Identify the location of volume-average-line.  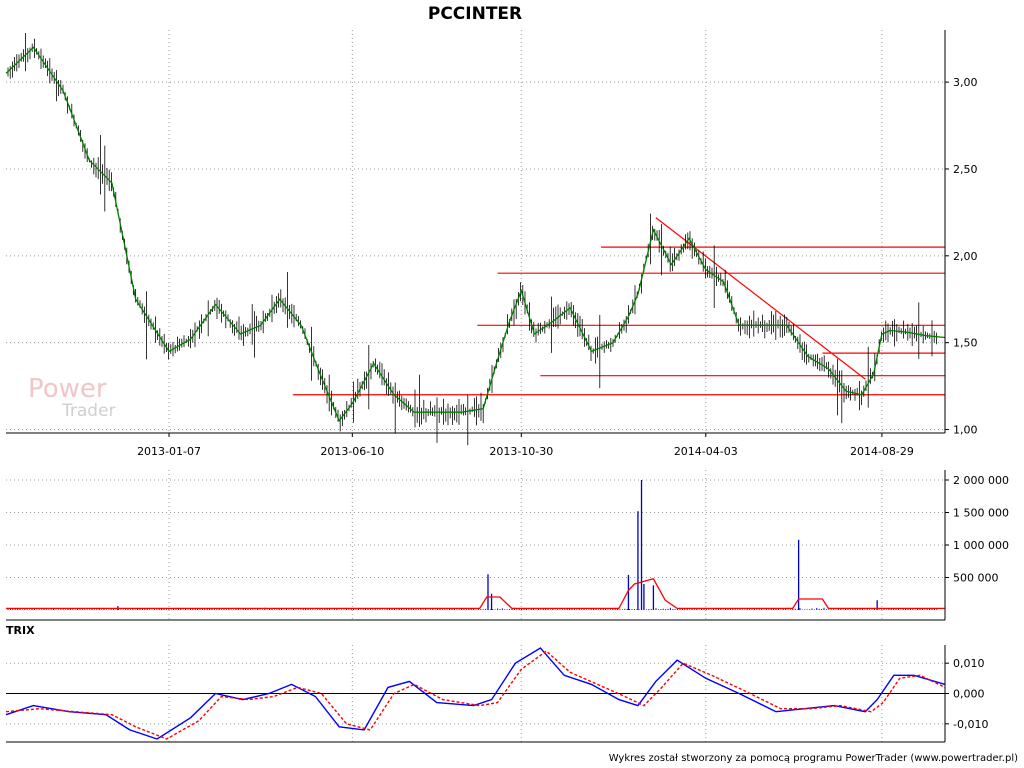
(475, 594).